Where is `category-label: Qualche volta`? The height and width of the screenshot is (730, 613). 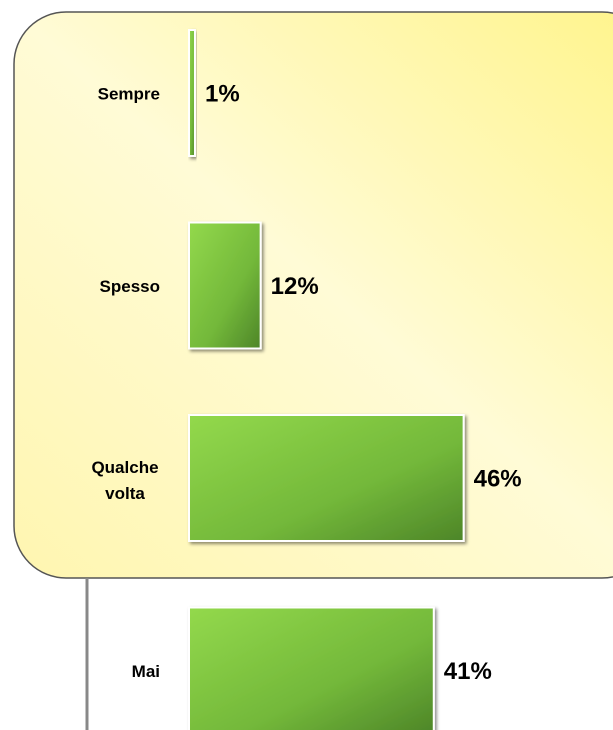
category-label: Qualche volta is located at coordinates (124, 480).